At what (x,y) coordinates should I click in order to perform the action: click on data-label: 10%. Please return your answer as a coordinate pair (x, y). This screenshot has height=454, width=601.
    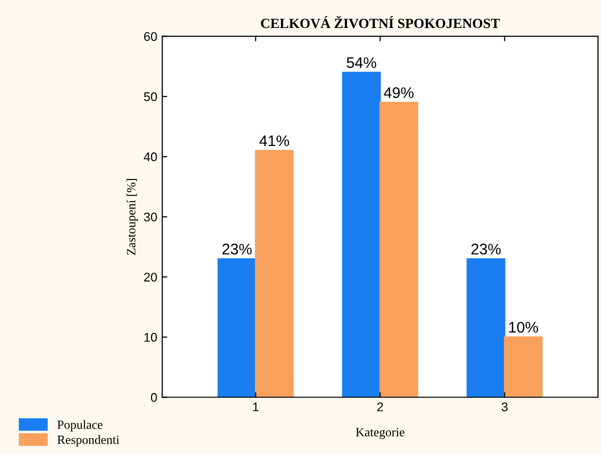
    Looking at the image, I should click on (523, 327).